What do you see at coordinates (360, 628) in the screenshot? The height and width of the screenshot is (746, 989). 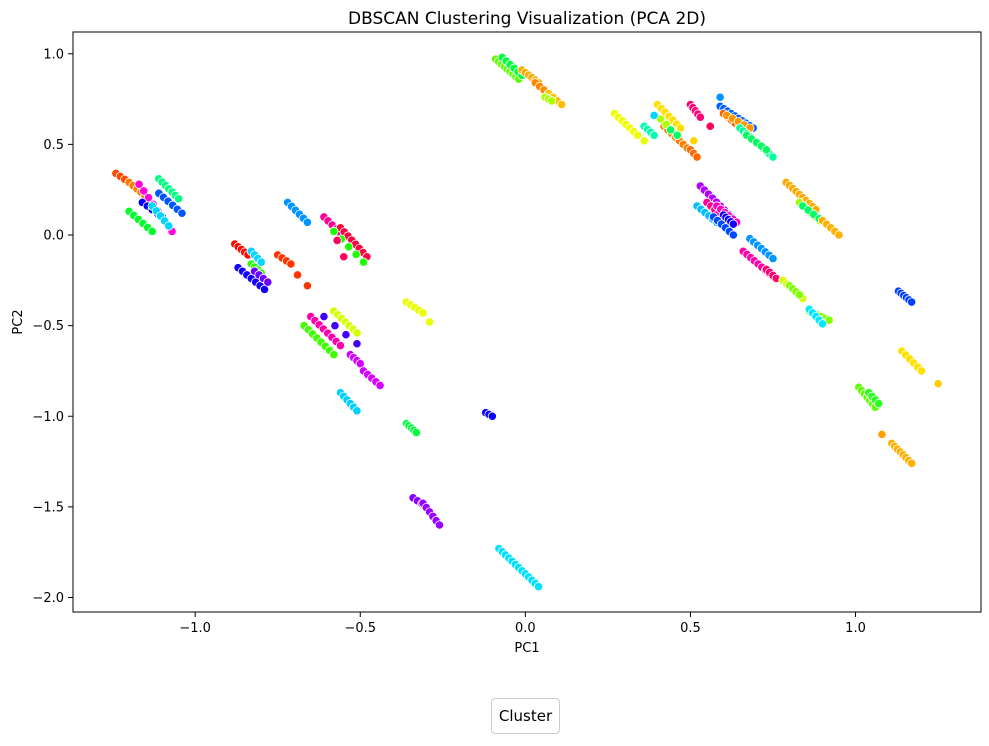 I see `x-tick-label: −0.5` at bounding box center [360, 628].